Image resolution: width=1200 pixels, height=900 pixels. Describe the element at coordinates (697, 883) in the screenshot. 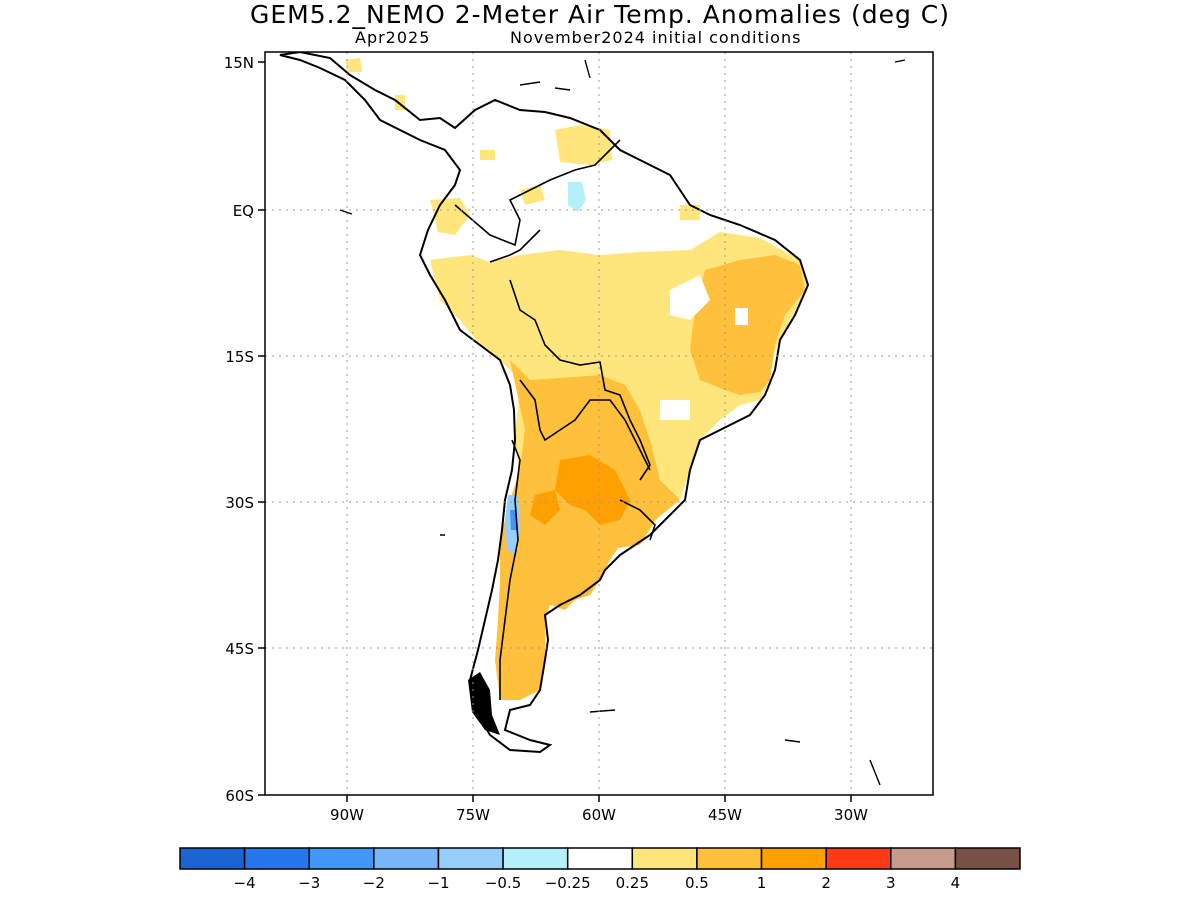

I see `colorbar-label: 0.5` at that location.